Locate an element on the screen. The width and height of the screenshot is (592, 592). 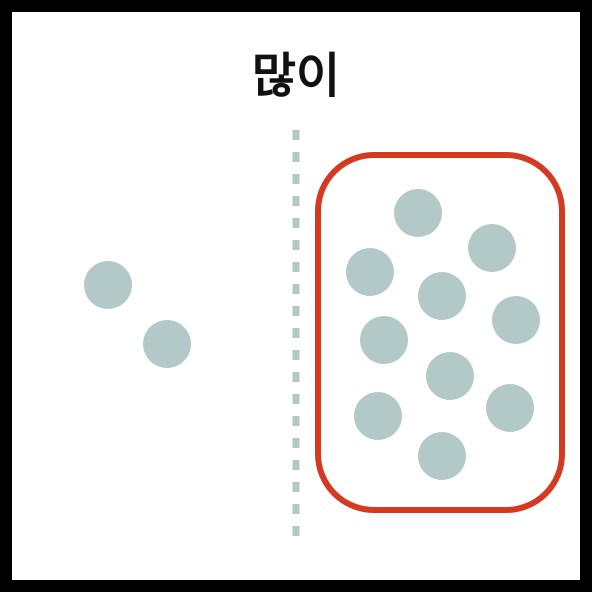
few-group is located at coordinates (137, 314).